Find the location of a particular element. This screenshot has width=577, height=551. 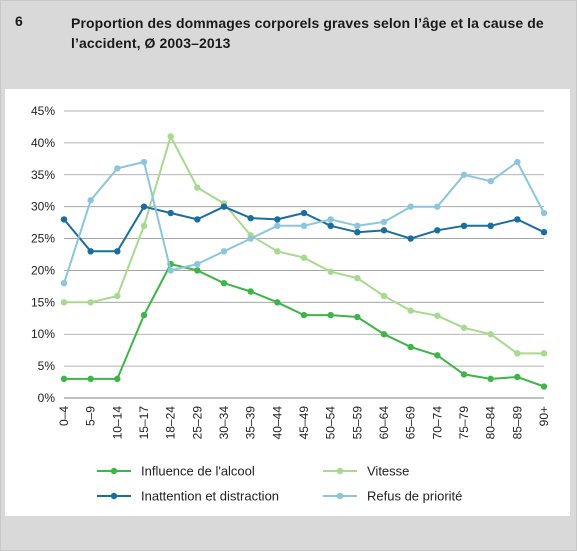

legend-item: Vitesse is located at coordinates (366, 471).